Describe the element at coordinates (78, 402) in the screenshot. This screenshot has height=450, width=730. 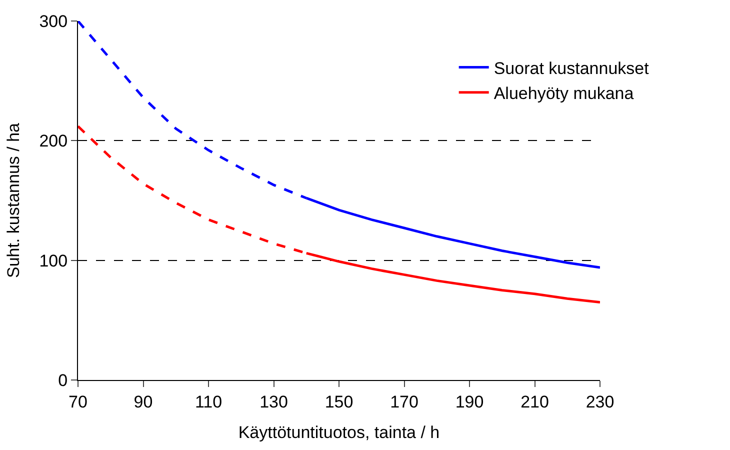
I see `x-tick-label: 70` at that location.